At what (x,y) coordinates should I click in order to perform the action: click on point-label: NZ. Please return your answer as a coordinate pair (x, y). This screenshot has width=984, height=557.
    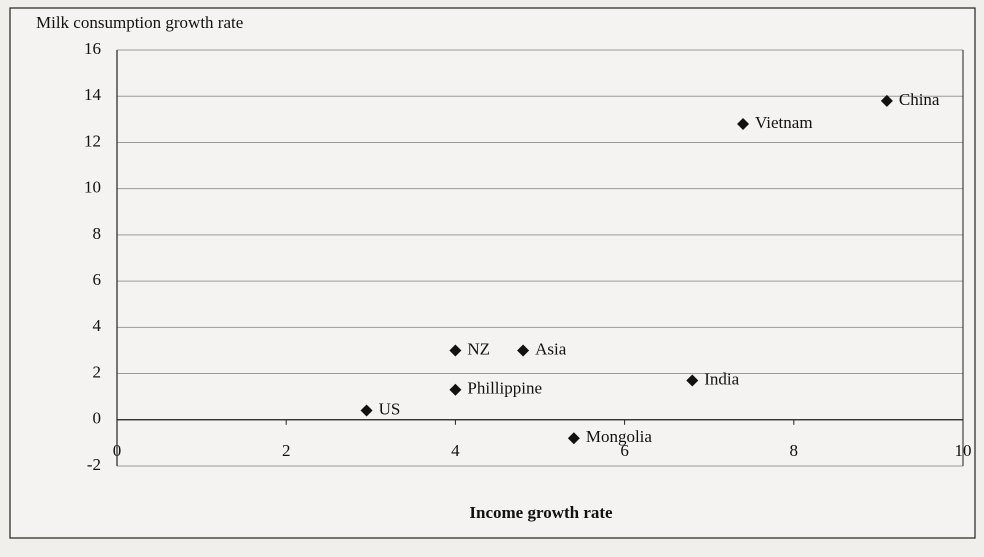
    Looking at the image, I should click on (478, 348).